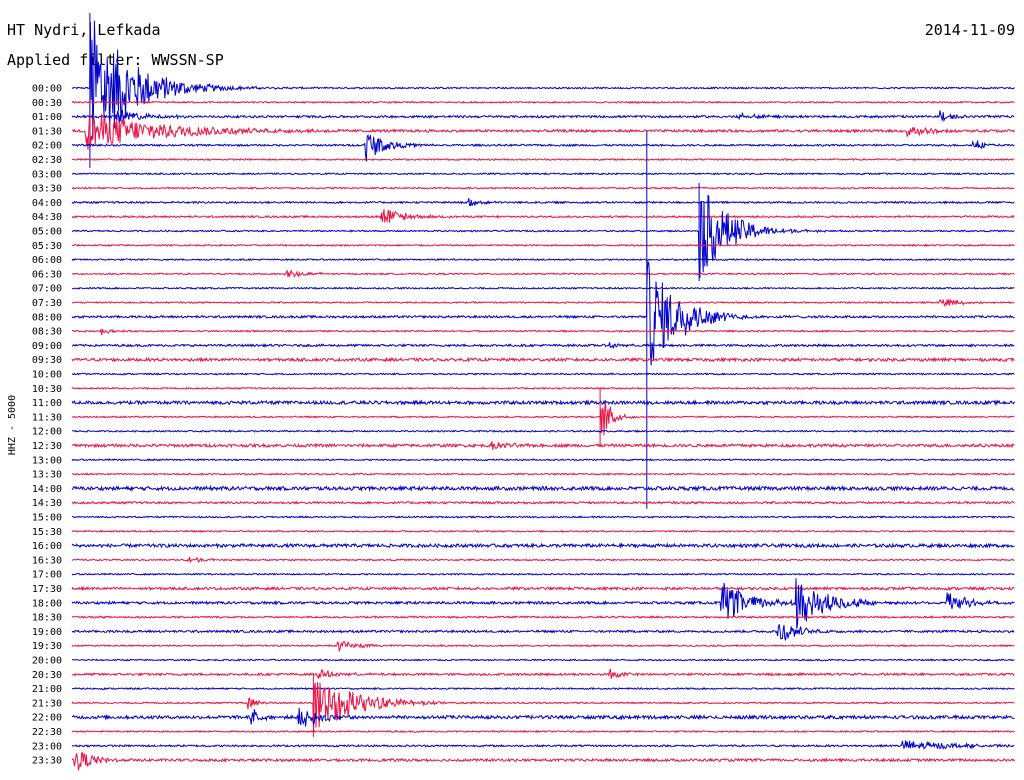  I want to click on time-tick-label: 13:30, so click(47, 475).